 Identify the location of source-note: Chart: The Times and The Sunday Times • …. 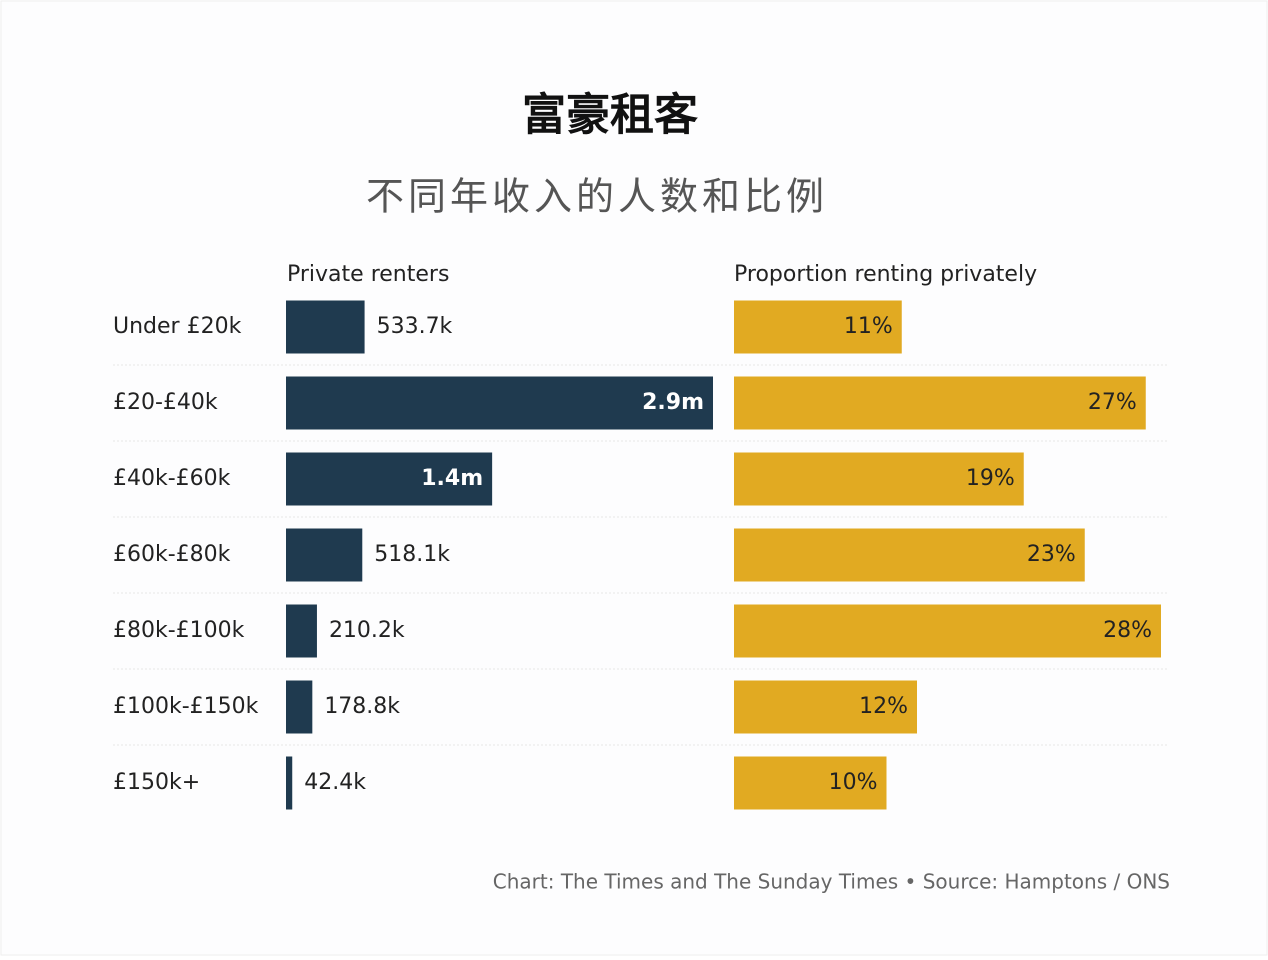
(831, 882).